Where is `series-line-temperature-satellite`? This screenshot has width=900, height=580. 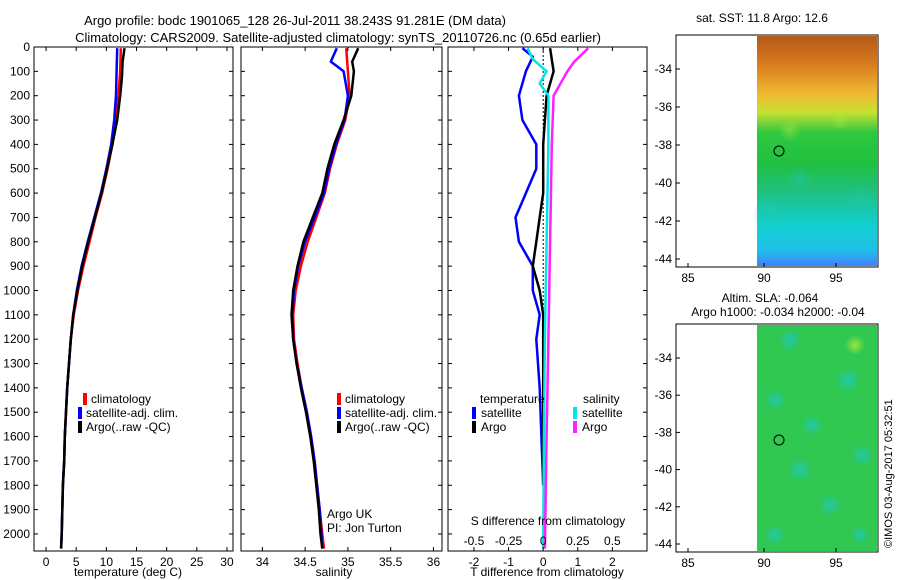
series-line-temperature-satellite is located at coordinates (529, 266).